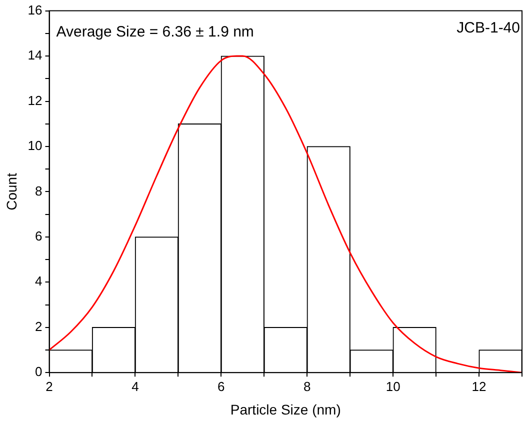  Describe the element at coordinates (135, 386) in the screenshot. I see `x-tick-label: 4` at that location.